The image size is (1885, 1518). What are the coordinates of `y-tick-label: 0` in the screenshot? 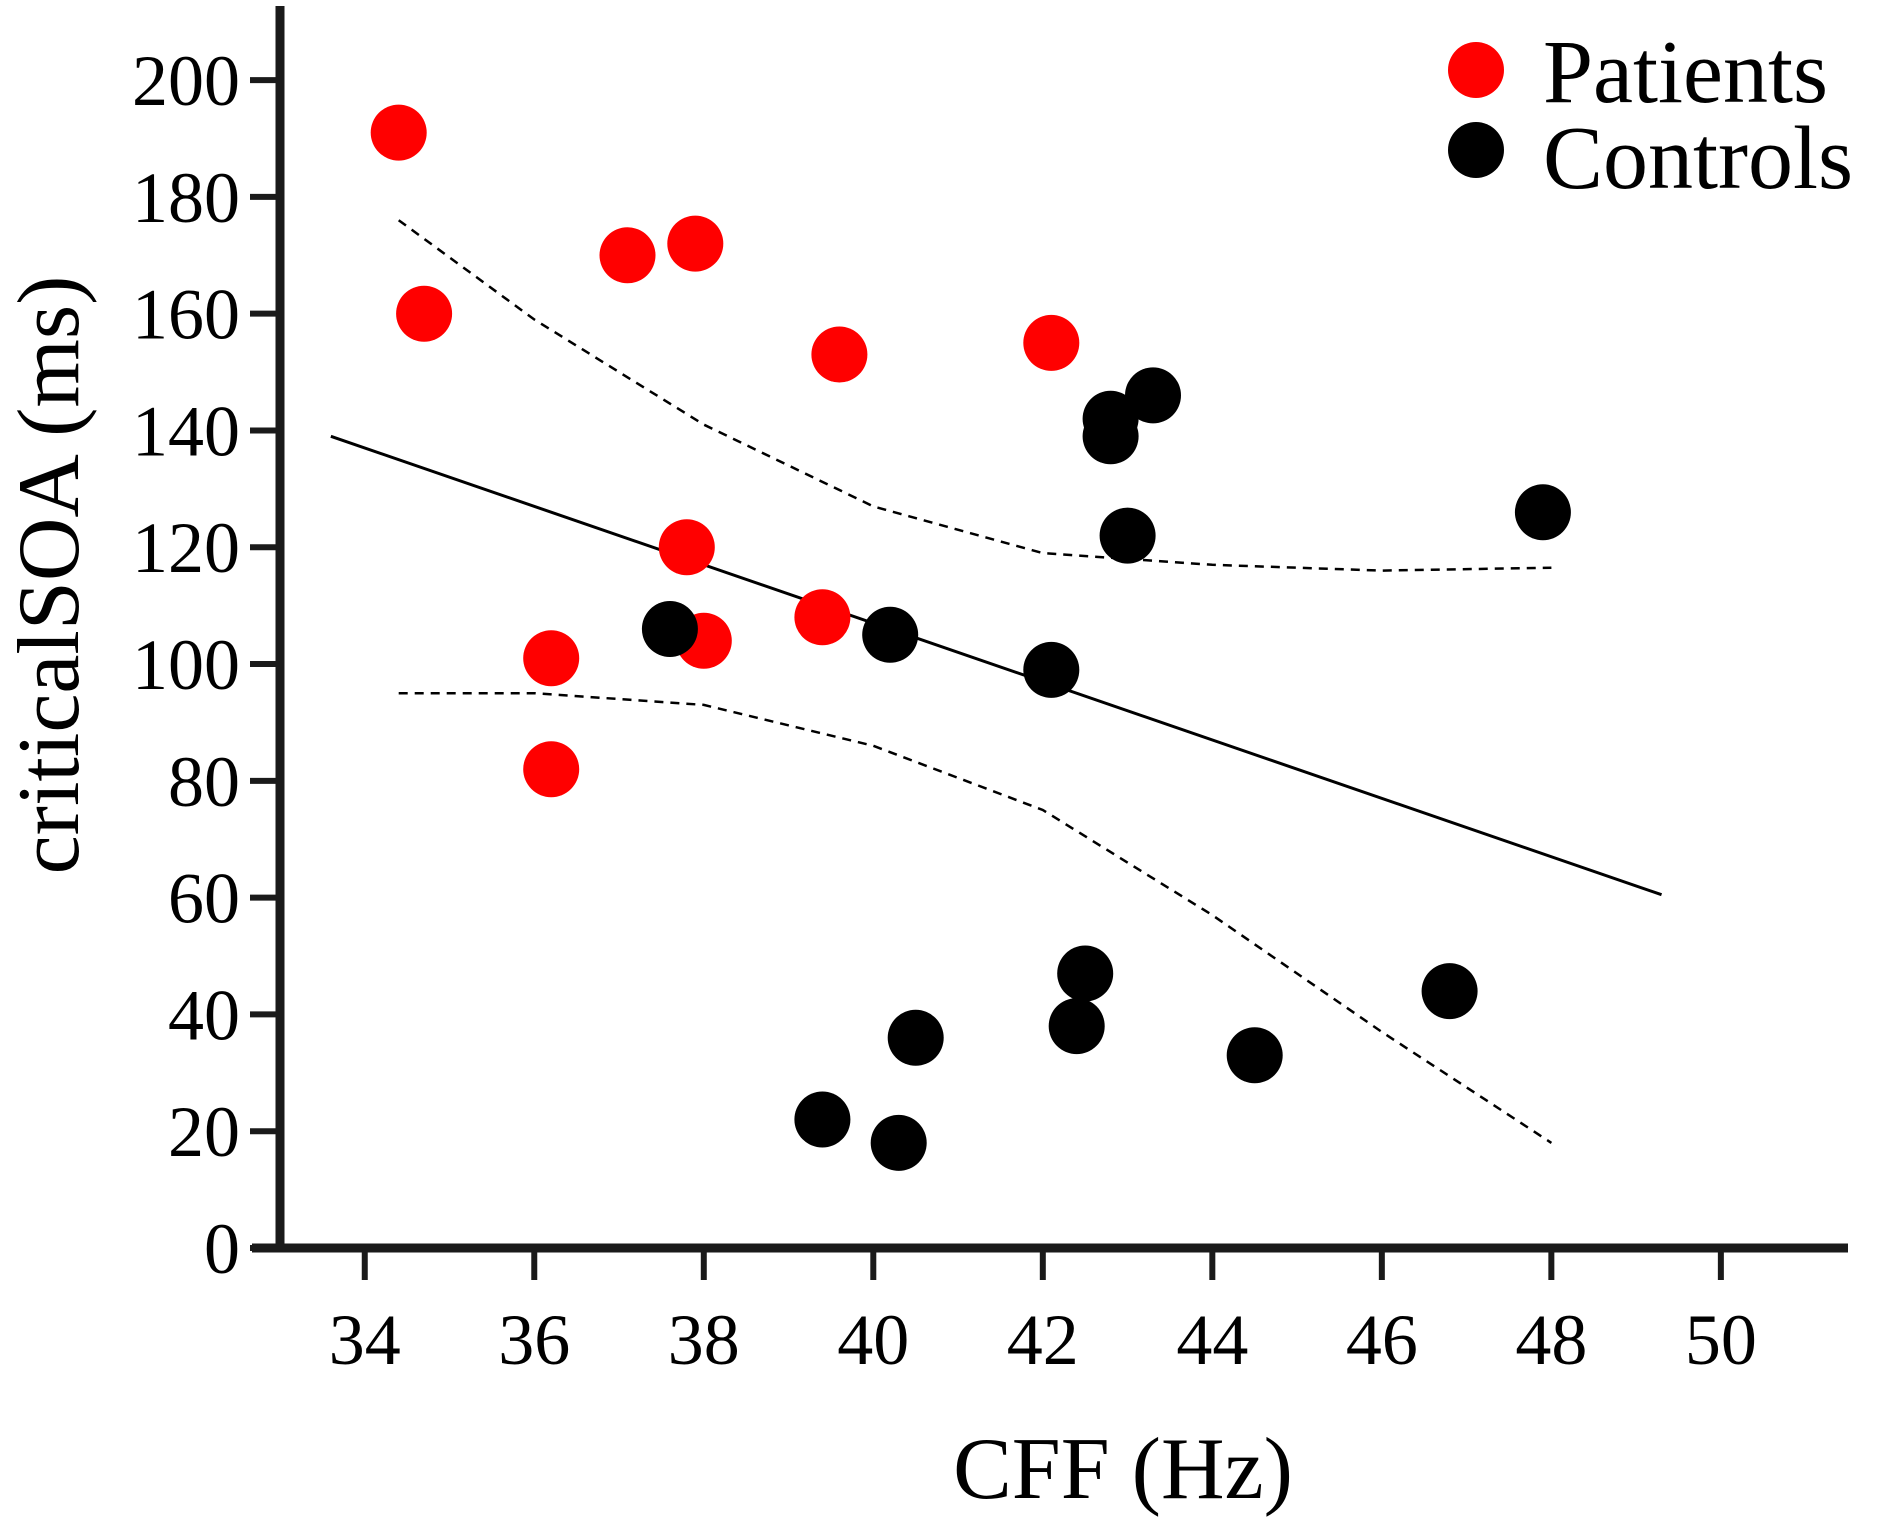 It's located at (222, 1249).